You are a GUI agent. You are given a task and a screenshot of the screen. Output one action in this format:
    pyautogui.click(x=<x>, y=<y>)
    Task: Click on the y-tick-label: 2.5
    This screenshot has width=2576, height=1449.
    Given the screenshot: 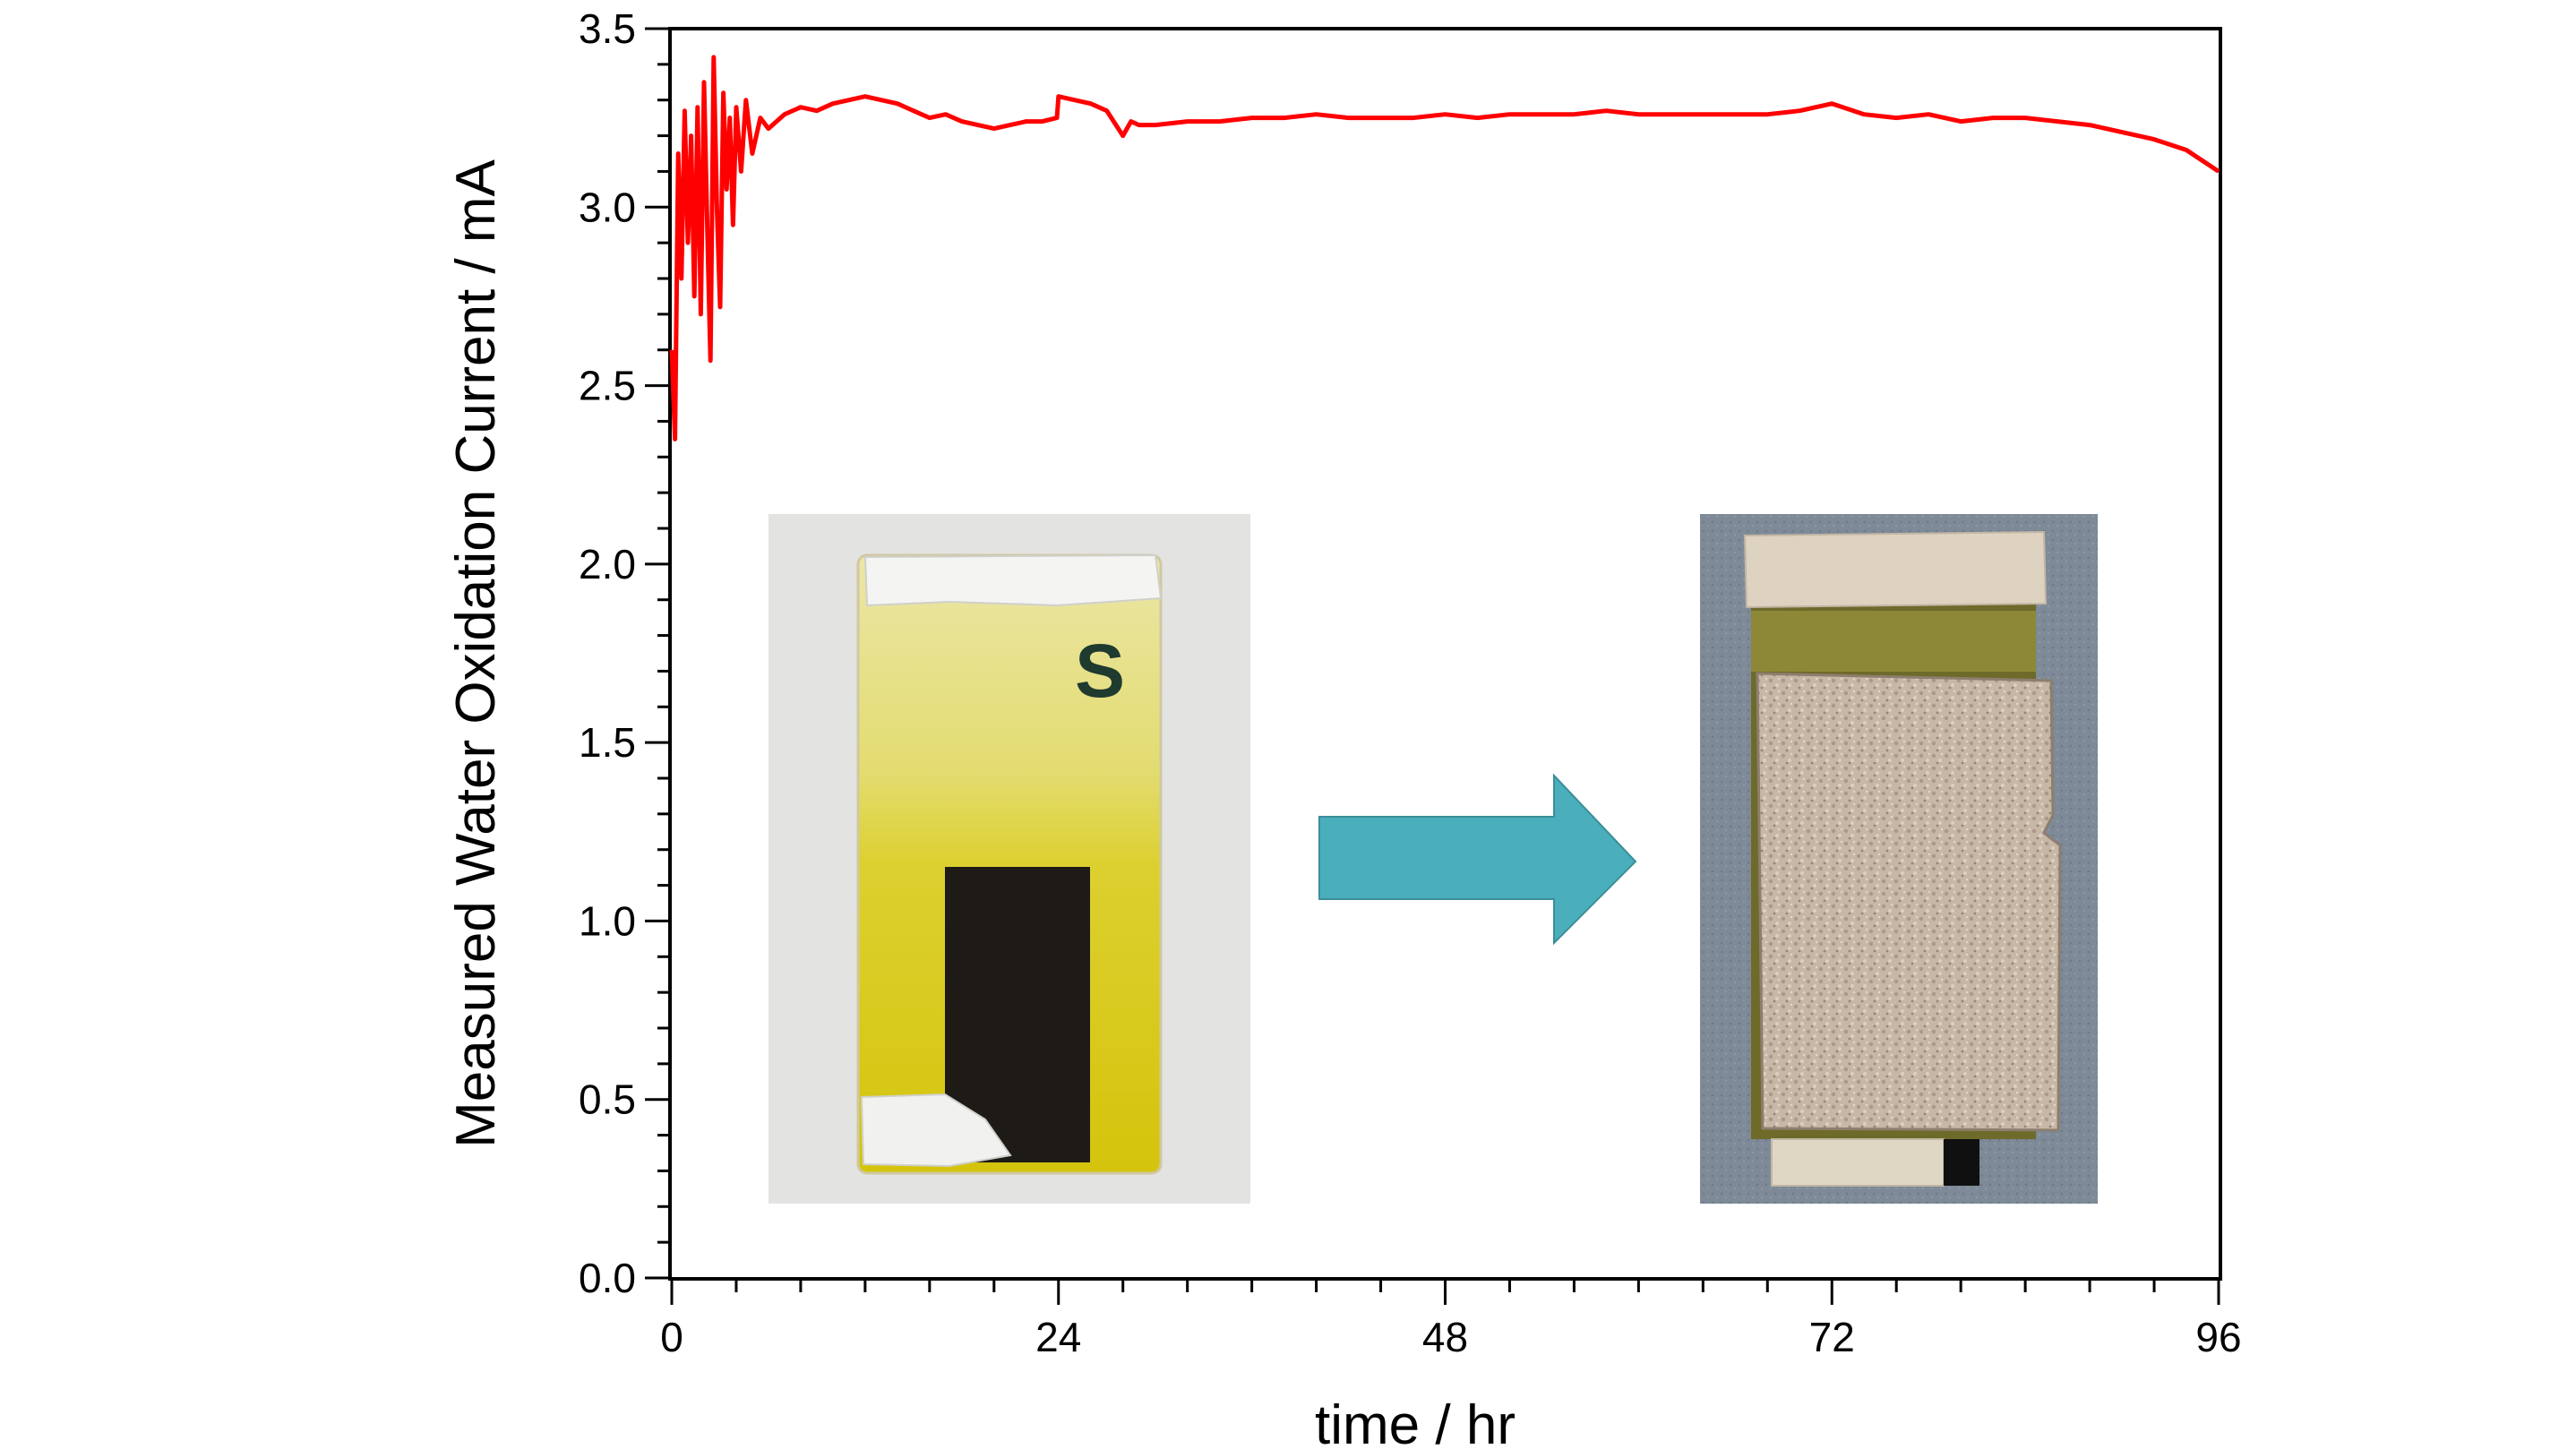 What is the action you would take?
    pyautogui.click(x=607, y=386)
    